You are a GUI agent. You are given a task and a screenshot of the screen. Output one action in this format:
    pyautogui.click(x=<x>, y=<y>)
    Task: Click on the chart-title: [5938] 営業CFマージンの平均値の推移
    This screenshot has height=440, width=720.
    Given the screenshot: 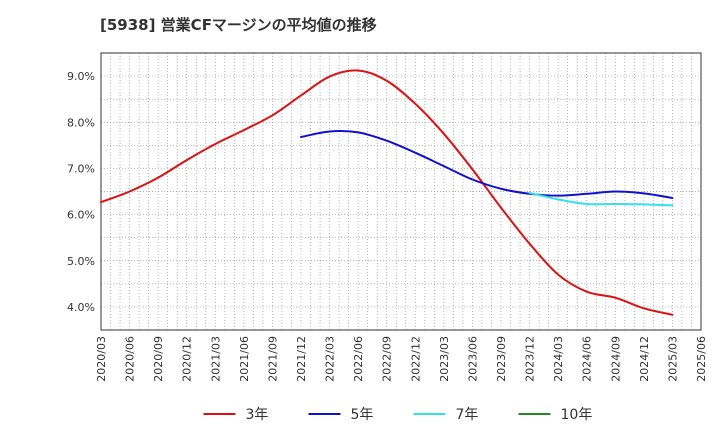 What is the action you would take?
    pyautogui.click(x=238, y=25)
    